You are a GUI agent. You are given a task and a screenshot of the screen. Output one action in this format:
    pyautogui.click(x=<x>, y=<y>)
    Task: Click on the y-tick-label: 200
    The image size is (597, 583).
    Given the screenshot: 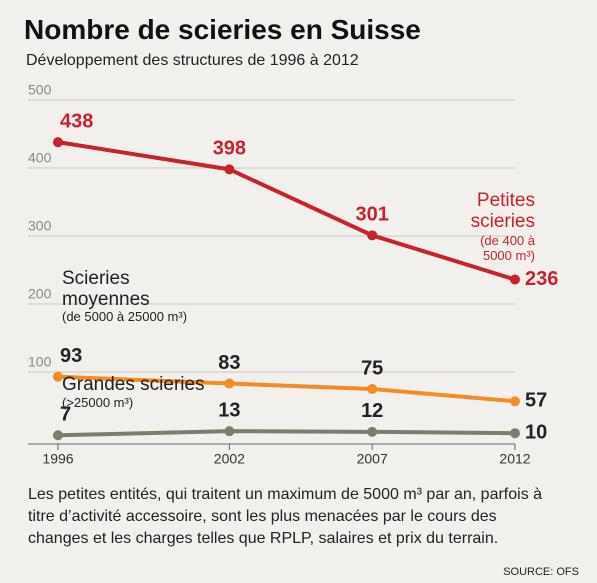 What is the action you would take?
    pyautogui.click(x=40, y=294)
    